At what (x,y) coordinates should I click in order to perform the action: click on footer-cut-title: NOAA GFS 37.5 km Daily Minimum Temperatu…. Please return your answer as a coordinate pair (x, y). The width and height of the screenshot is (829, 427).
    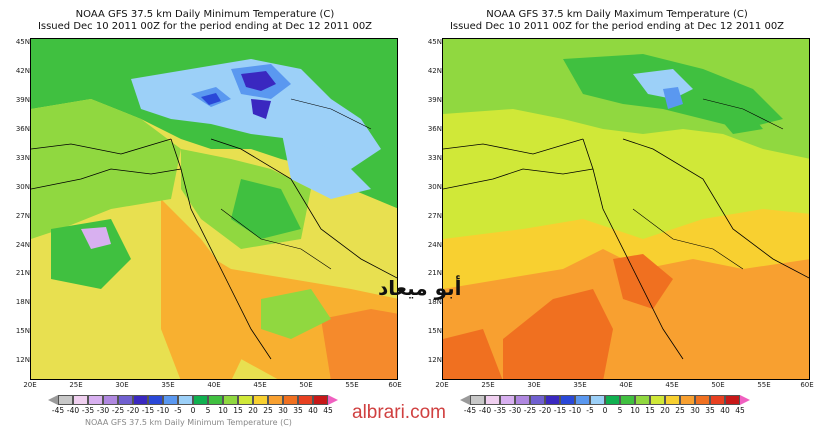
    Looking at the image, I should click on (188, 422).